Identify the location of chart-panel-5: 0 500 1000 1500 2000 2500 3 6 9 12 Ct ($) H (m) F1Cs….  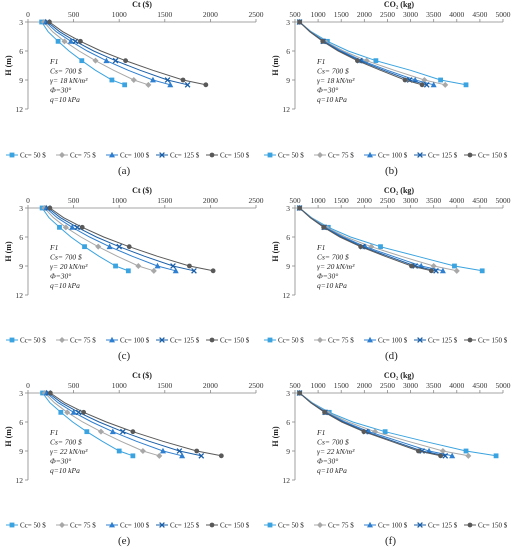
(134, 428).